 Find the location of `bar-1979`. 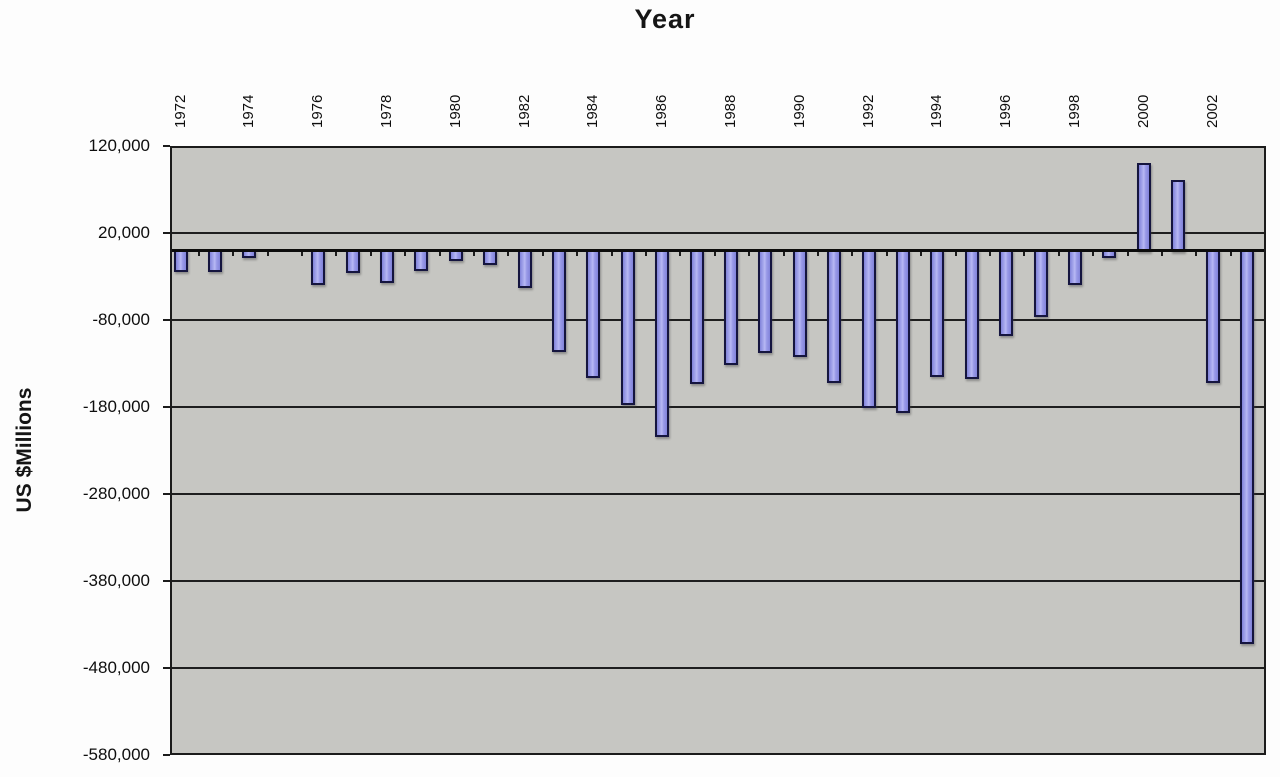

bar-1979 is located at coordinates (421, 260).